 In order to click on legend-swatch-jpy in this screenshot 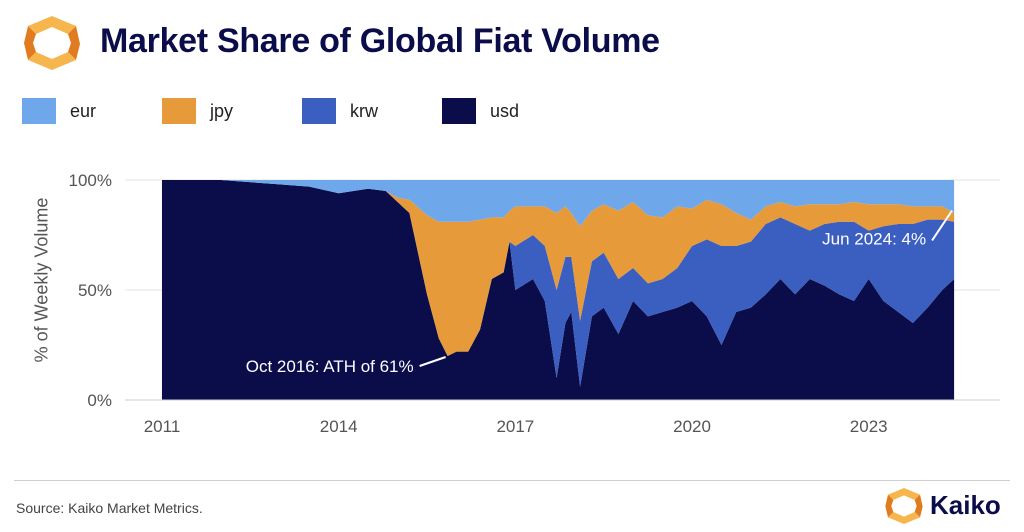, I will do `click(179, 111)`.